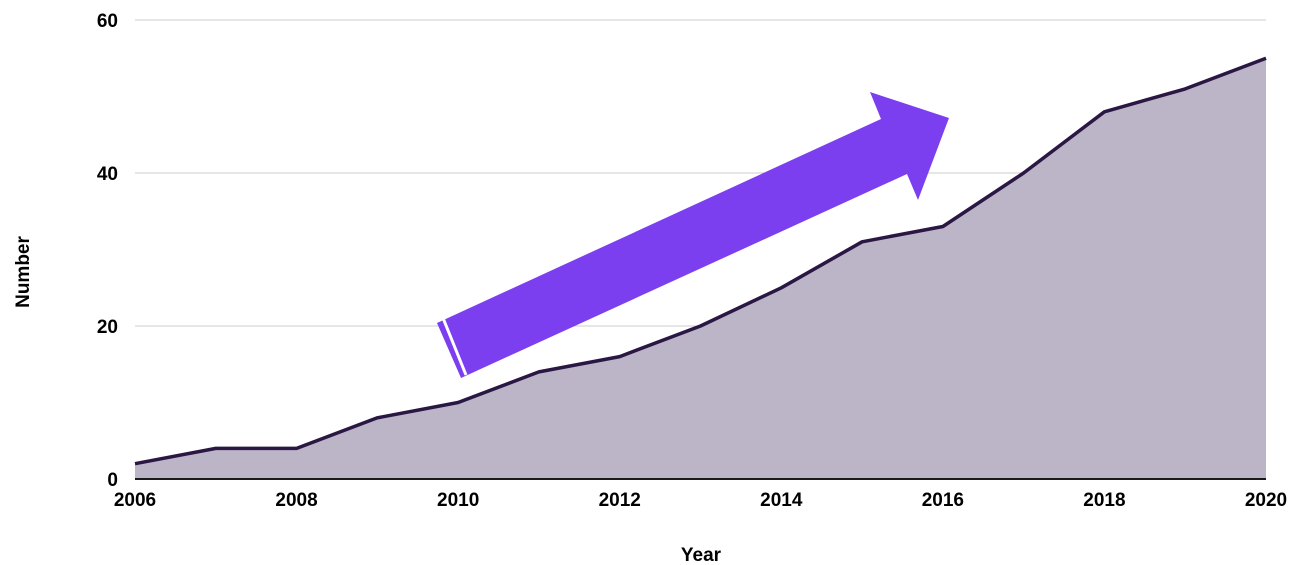 The image size is (1300, 565). Describe the element at coordinates (943, 500) in the screenshot. I see `x-tick-label: 2016` at that location.